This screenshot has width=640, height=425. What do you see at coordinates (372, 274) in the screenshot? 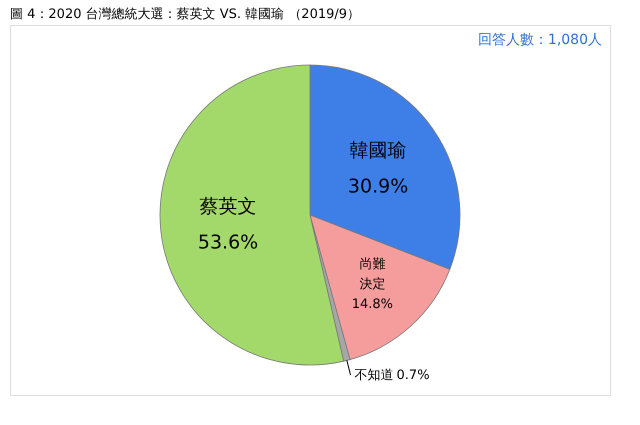
I see `slice-label: 尚難決定` at bounding box center [372, 274].